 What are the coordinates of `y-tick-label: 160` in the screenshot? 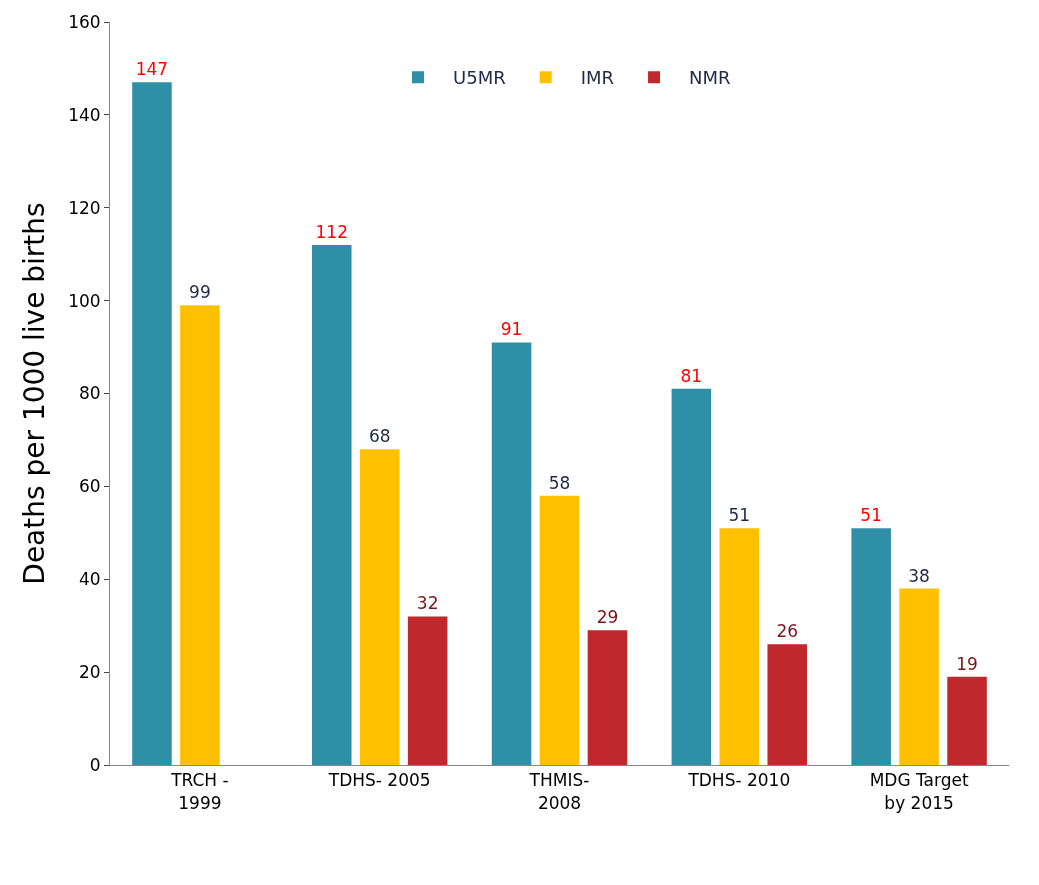 It's located at (84, 21).